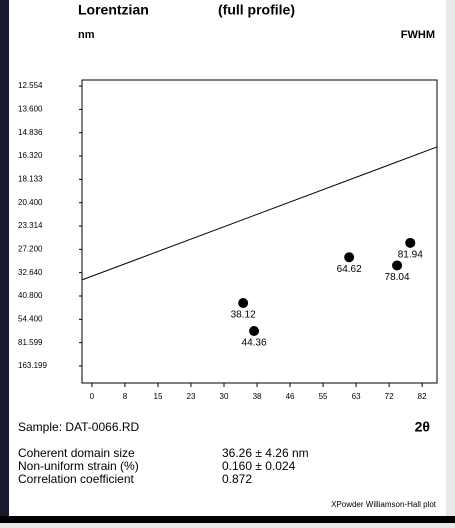  What do you see at coordinates (227, 519) in the screenshot?
I see `bottom-border` at bounding box center [227, 519].